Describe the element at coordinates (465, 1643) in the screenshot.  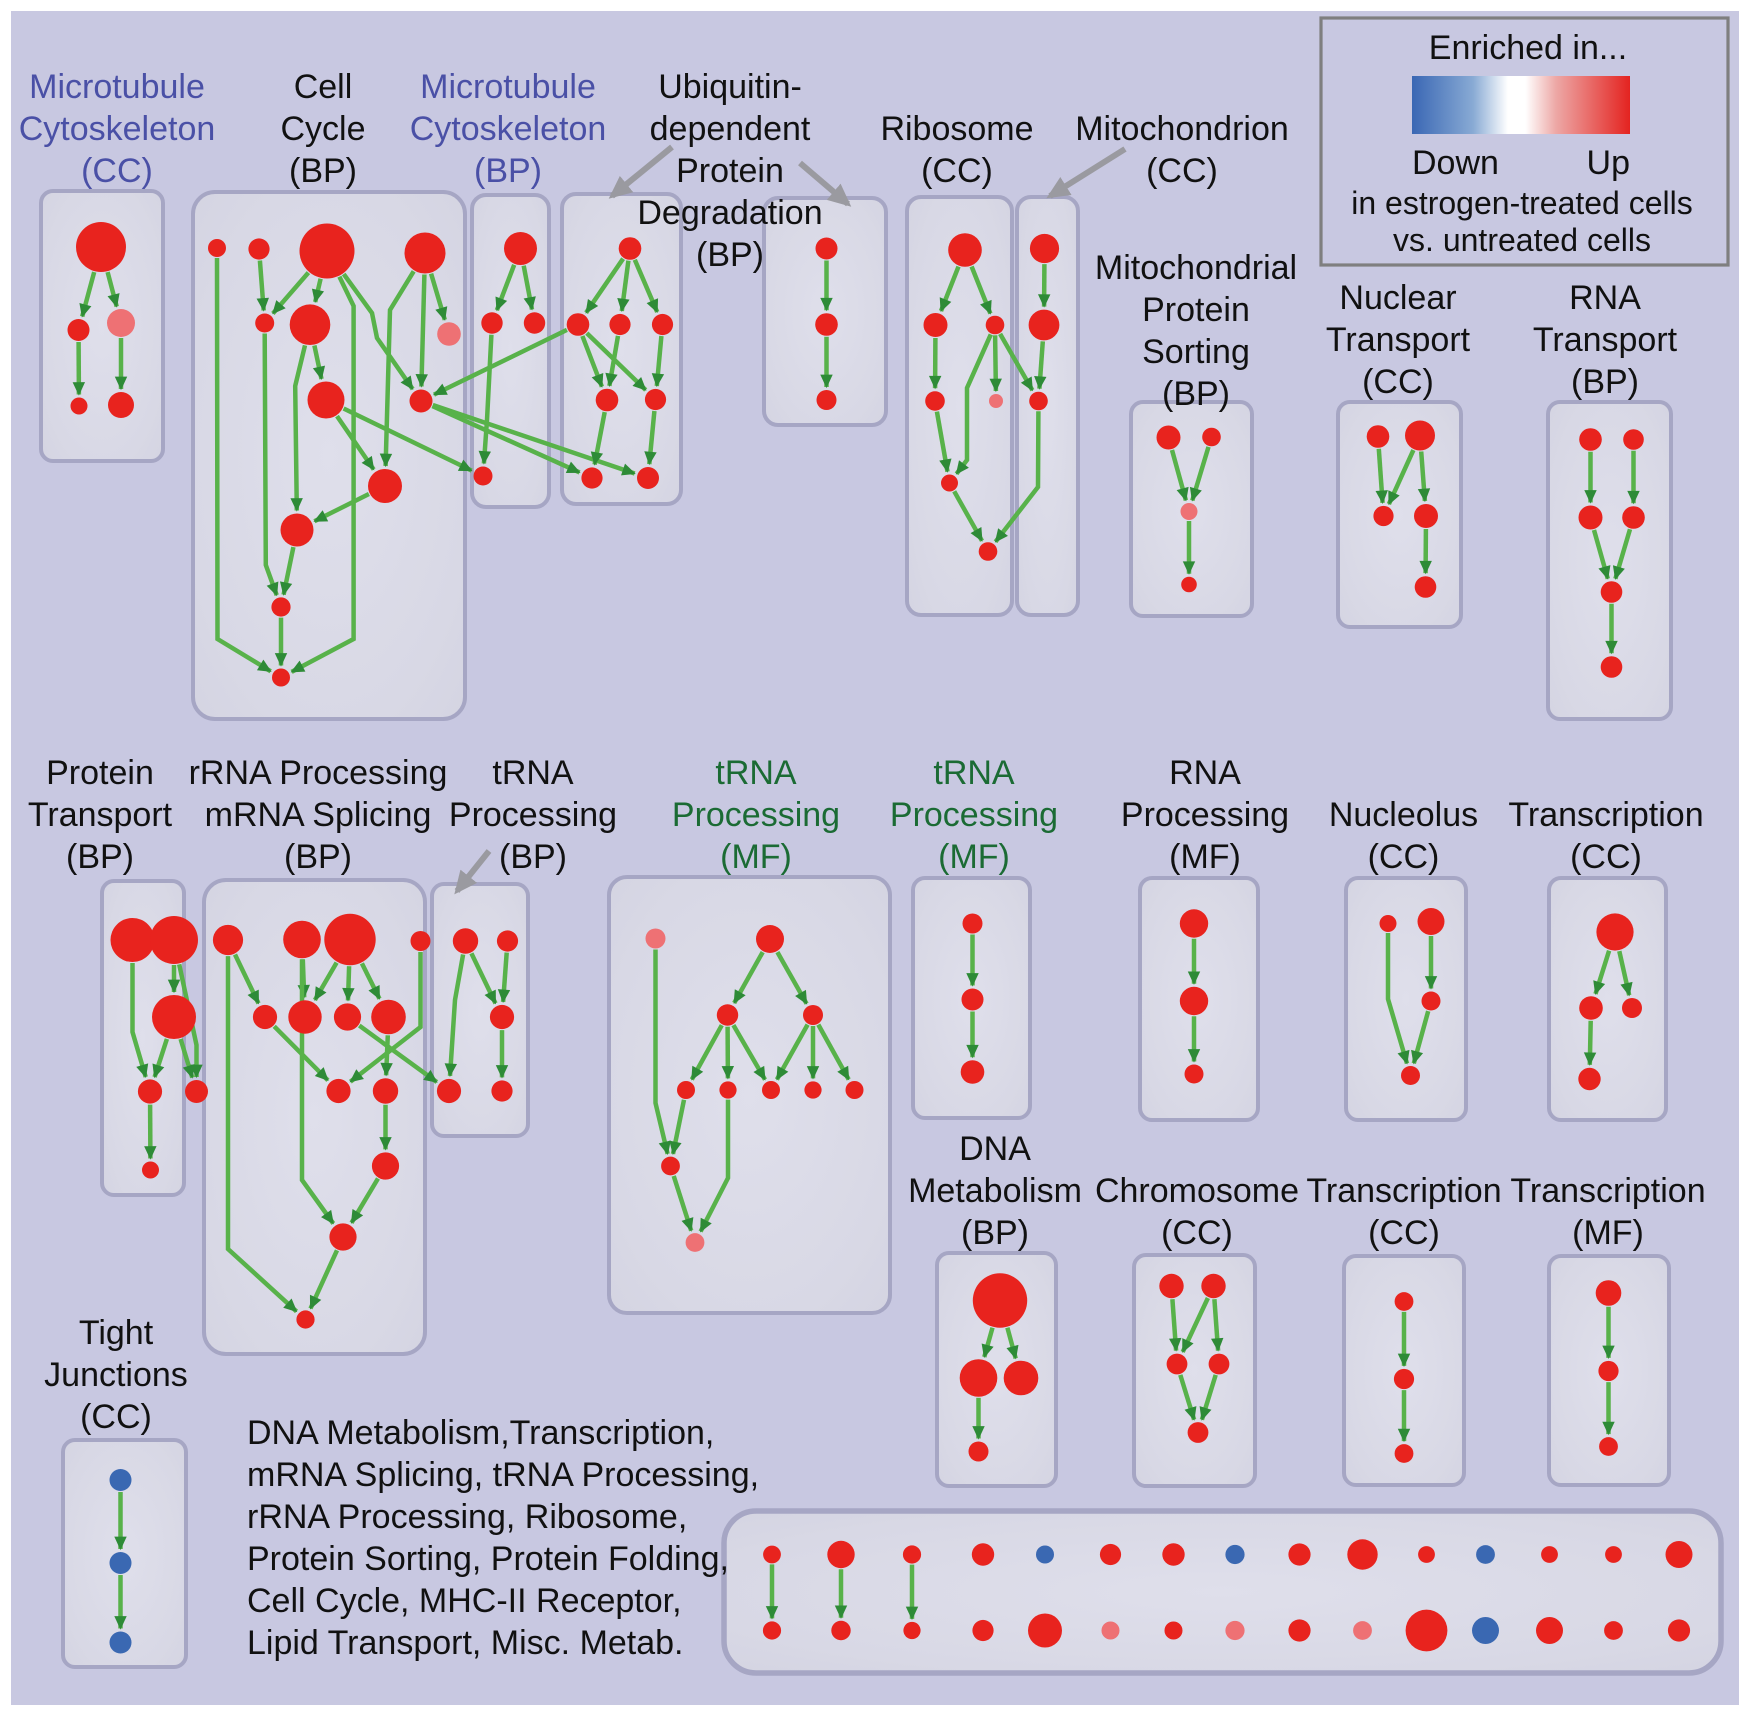
I see `svg-text: Lipid Transport, Misc. Metab.` at that location.